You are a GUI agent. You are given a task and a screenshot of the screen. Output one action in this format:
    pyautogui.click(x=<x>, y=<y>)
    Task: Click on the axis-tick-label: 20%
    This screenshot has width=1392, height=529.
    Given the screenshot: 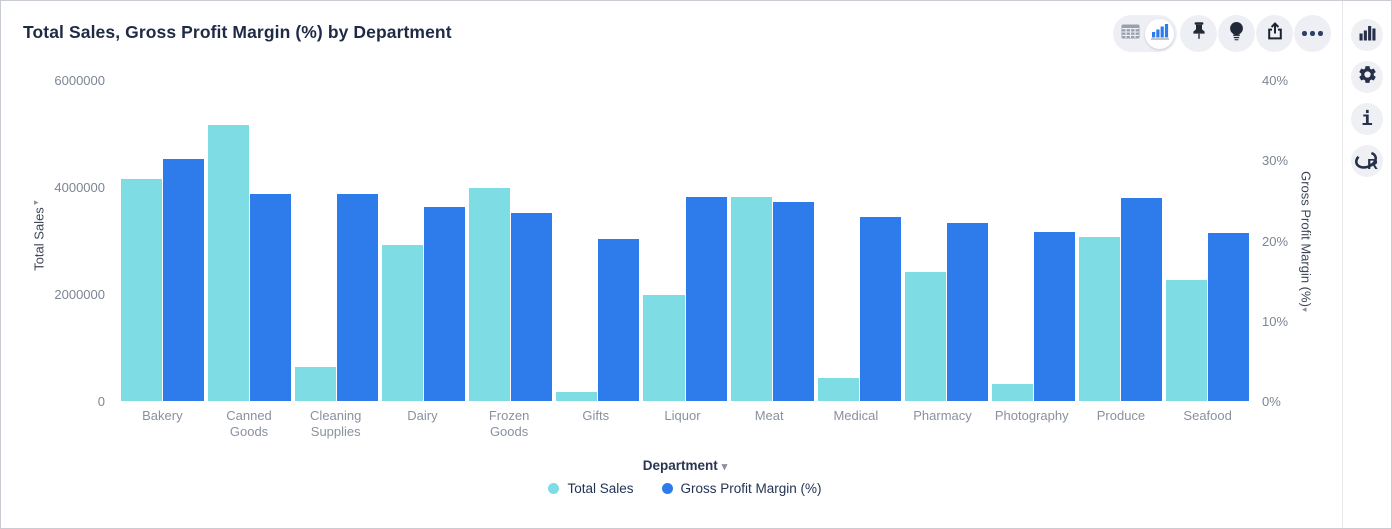 What is the action you would take?
    pyautogui.click(x=1275, y=241)
    